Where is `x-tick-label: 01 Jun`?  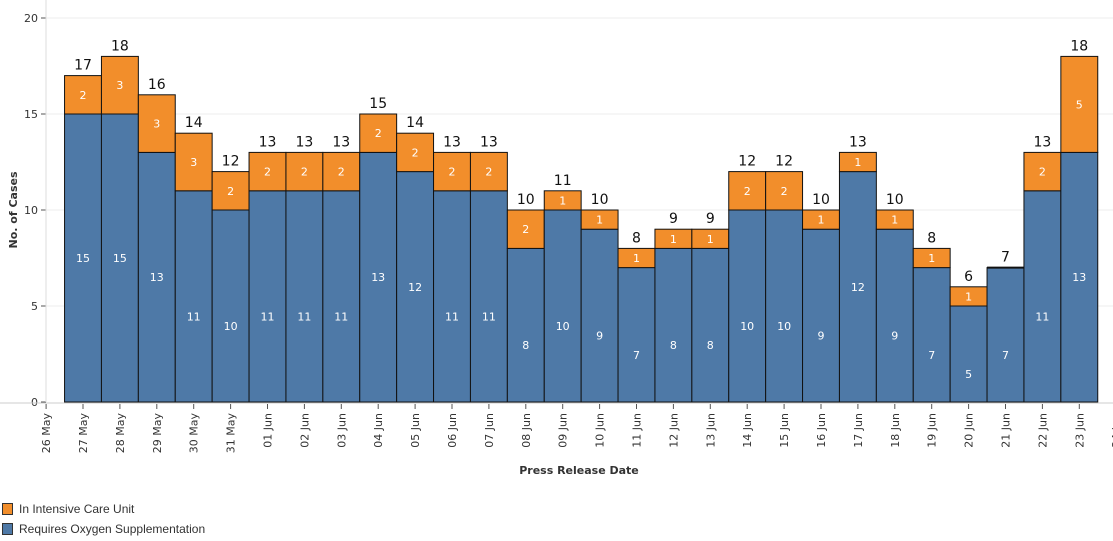 x-tick-label: 01 Jun is located at coordinates (268, 430).